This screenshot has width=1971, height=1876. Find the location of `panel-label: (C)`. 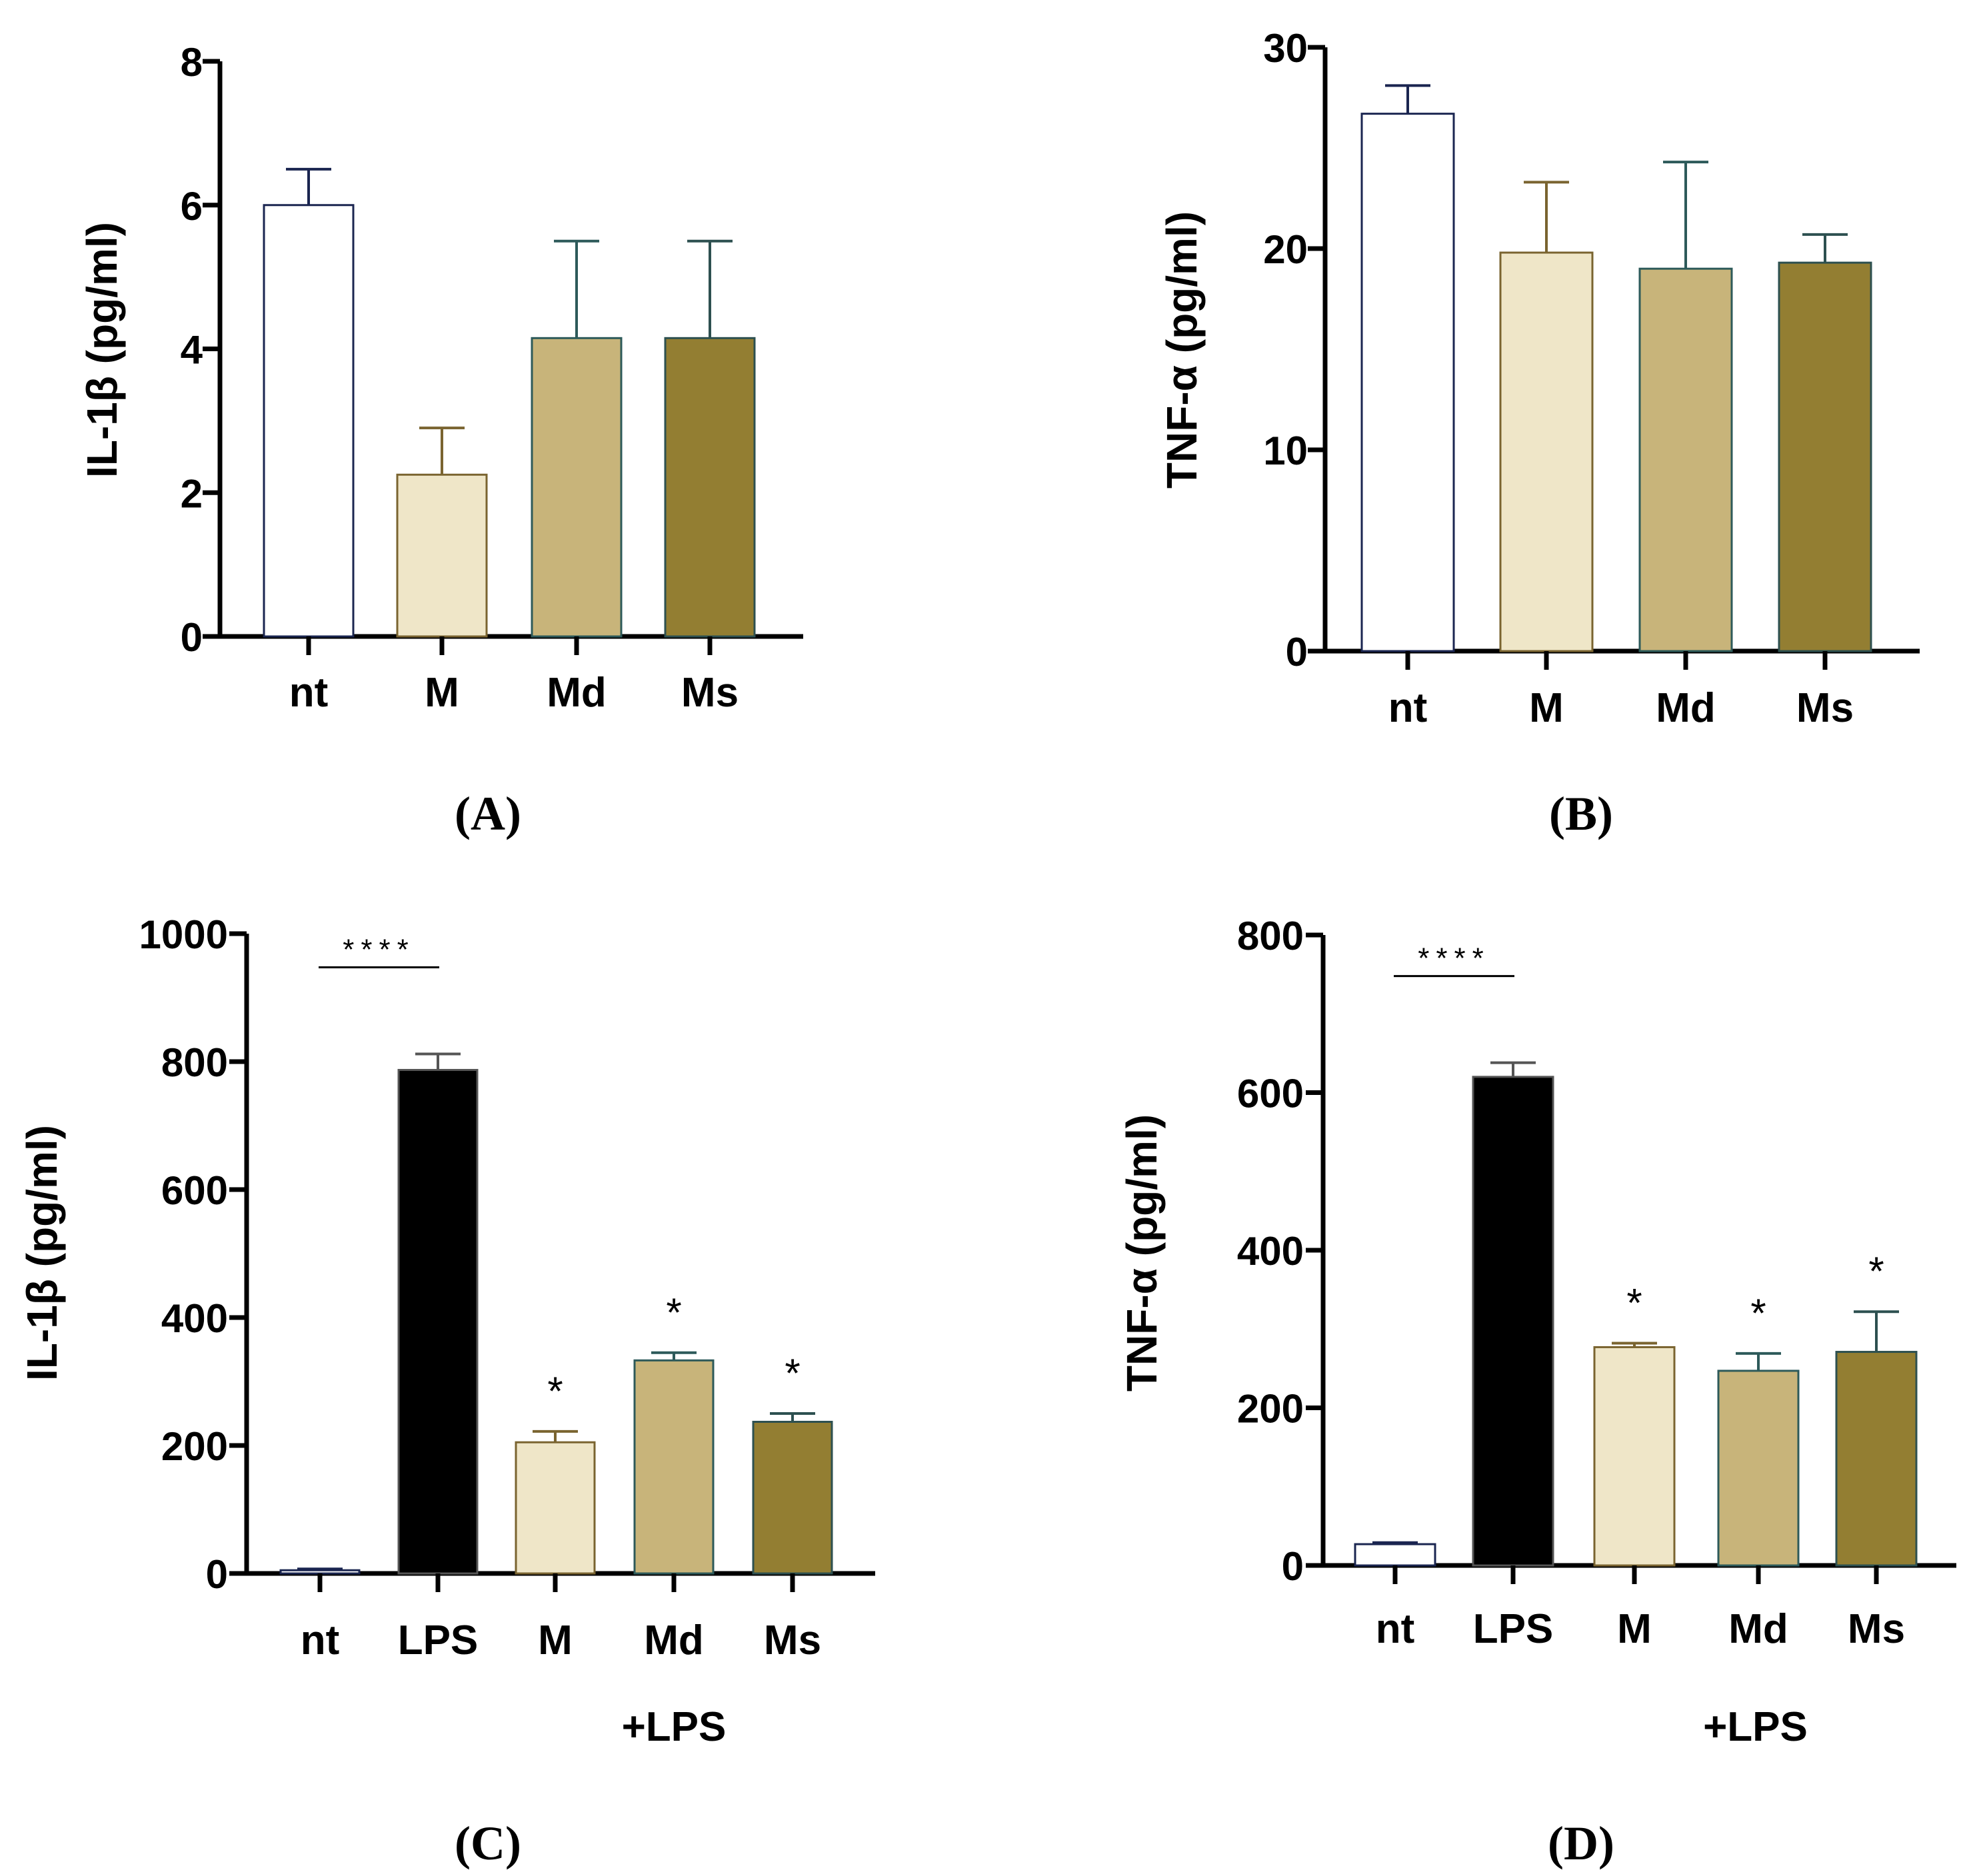

panel-label: (C) is located at coordinates (488, 1844).